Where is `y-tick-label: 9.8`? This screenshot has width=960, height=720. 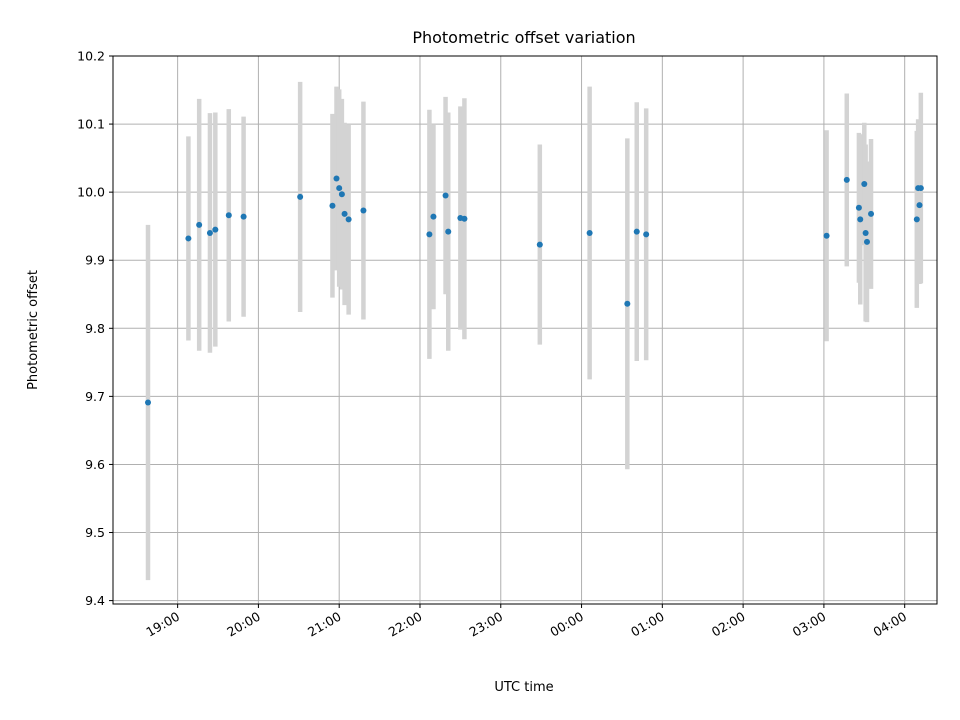 y-tick-label: 9.8 is located at coordinates (95, 328).